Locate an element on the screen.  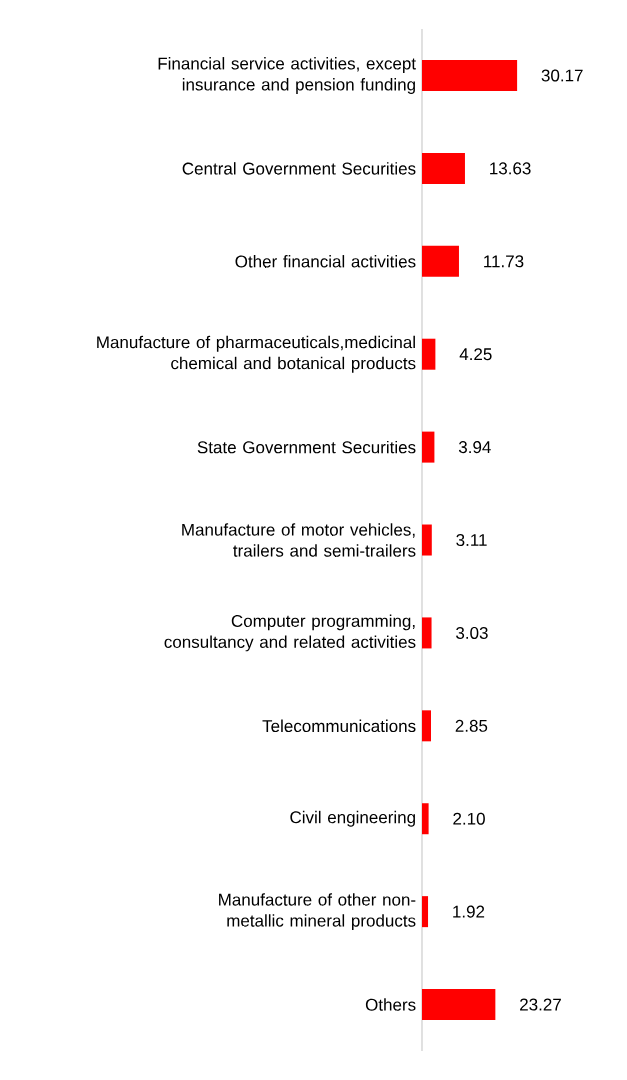
y-tick-label: Others is located at coordinates (390, 1004).